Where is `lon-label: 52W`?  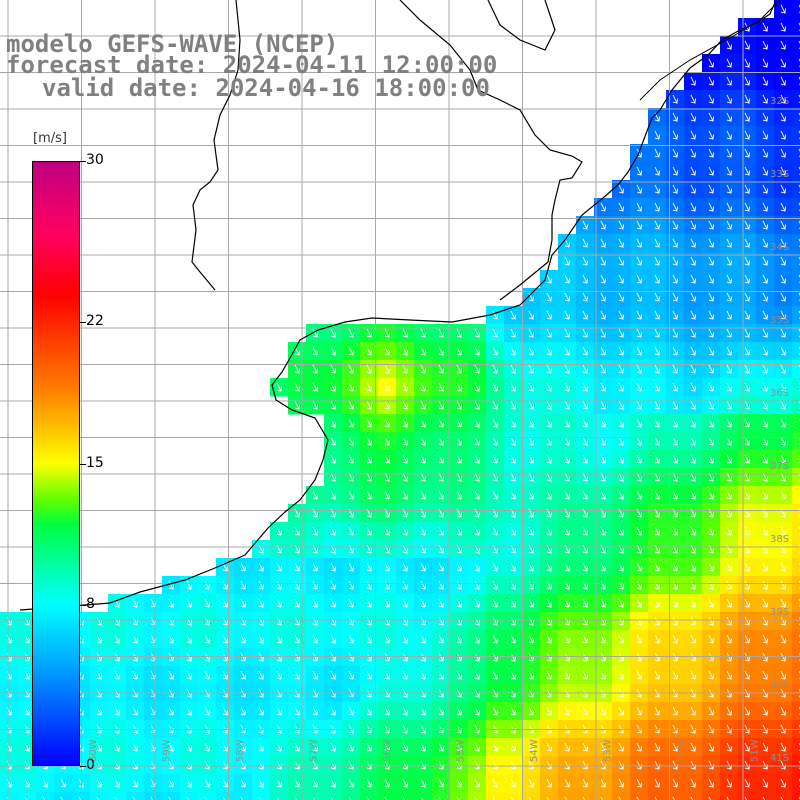 lon-label: 52W is located at coordinates (681, 750).